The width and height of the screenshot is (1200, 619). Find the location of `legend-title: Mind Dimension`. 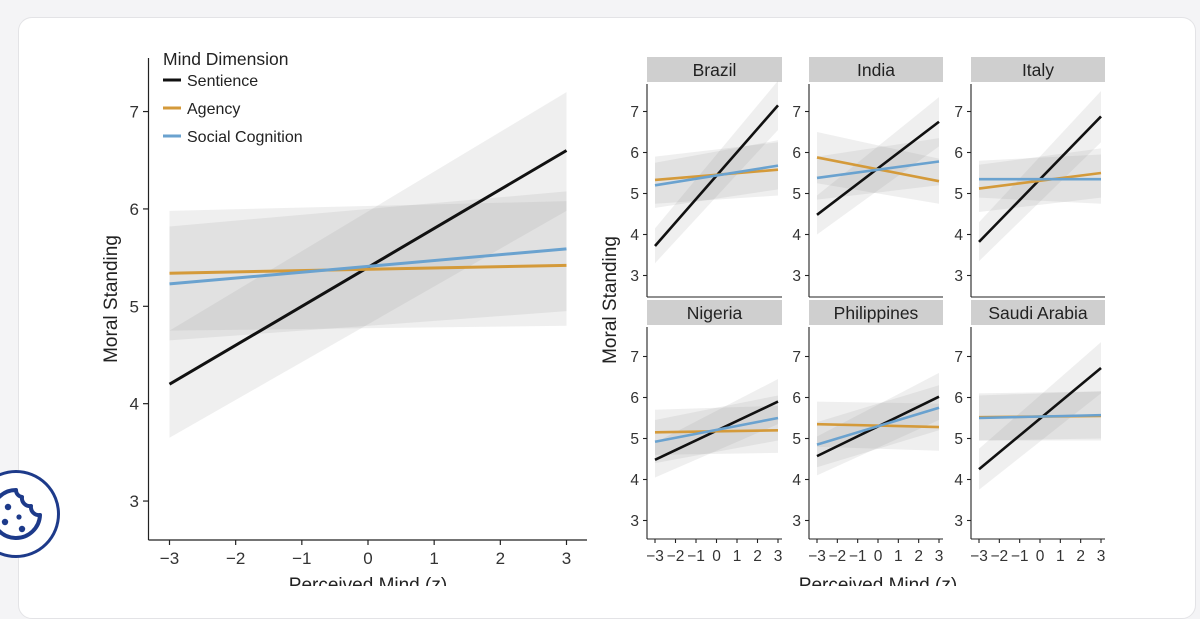

legend-title: Mind Dimension is located at coordinates (225, 59).